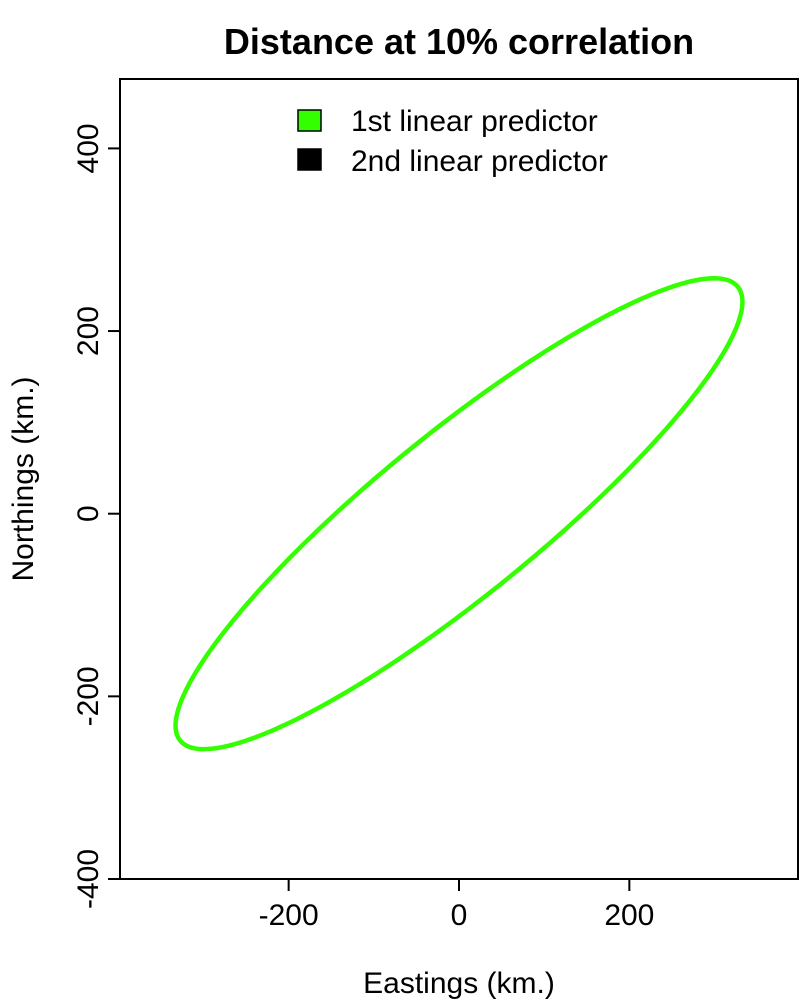 The width and height of the screenshot is (800, 1000). What do you see at coordinates (289, 915) in the screenshot?
I see `x-tick-label: -200` at bounding box center [289, 915].